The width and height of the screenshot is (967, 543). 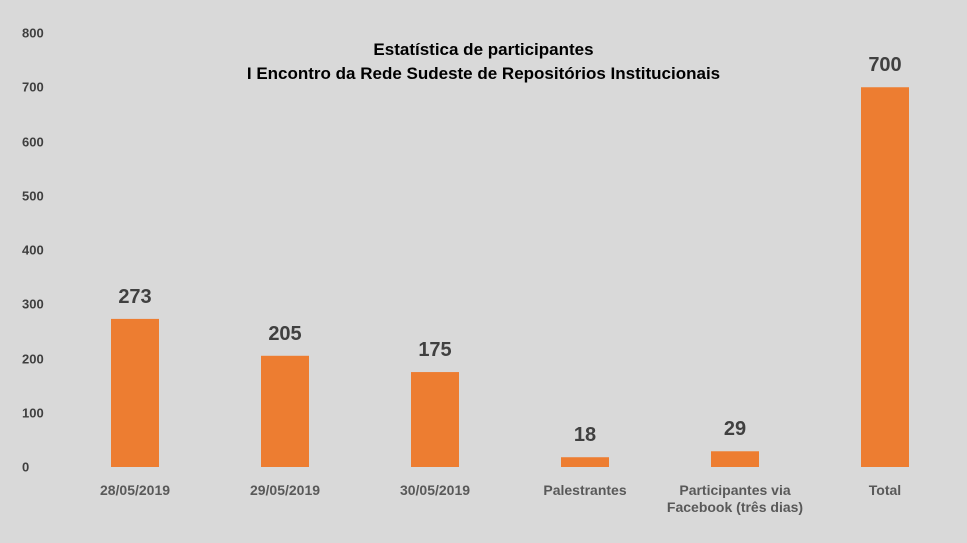 What do you see at coordinates (735, 498) in the screenshot?
I see `x-tick-label: Participantes via Facebook (três dias)` at bounding box center [735, 498].